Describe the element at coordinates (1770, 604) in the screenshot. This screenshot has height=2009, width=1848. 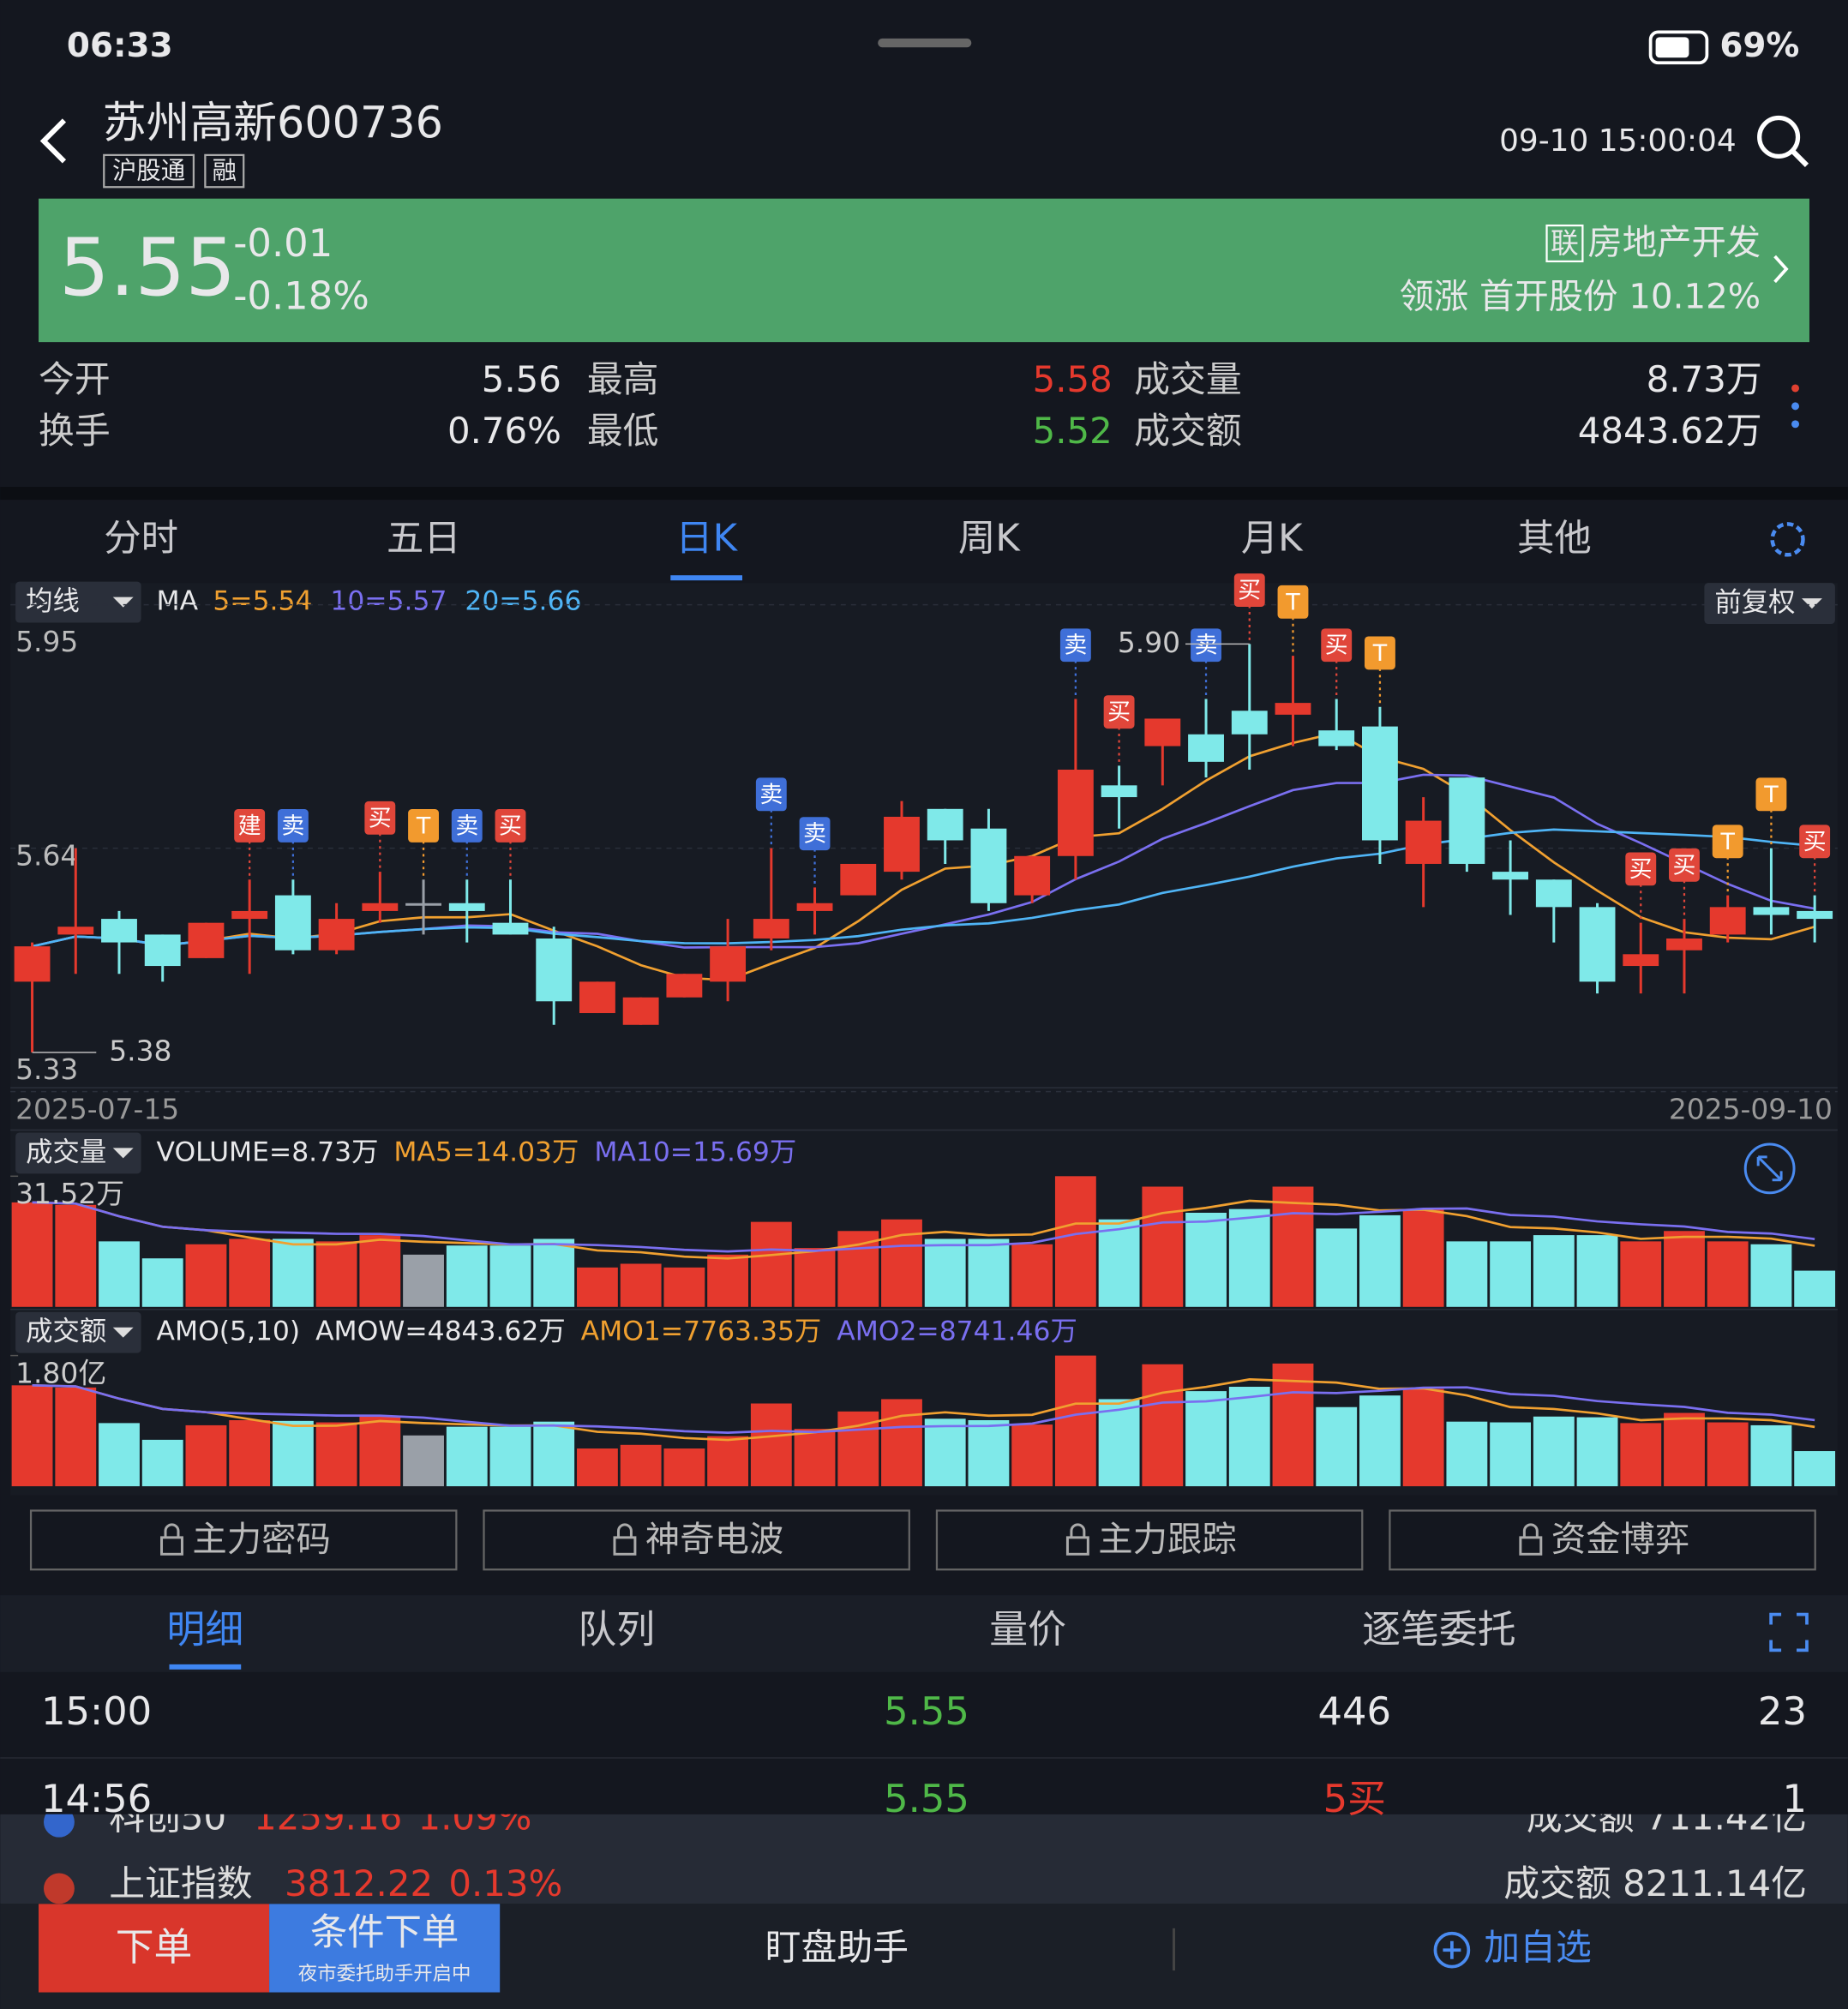
I see `adjust-select` at that location.